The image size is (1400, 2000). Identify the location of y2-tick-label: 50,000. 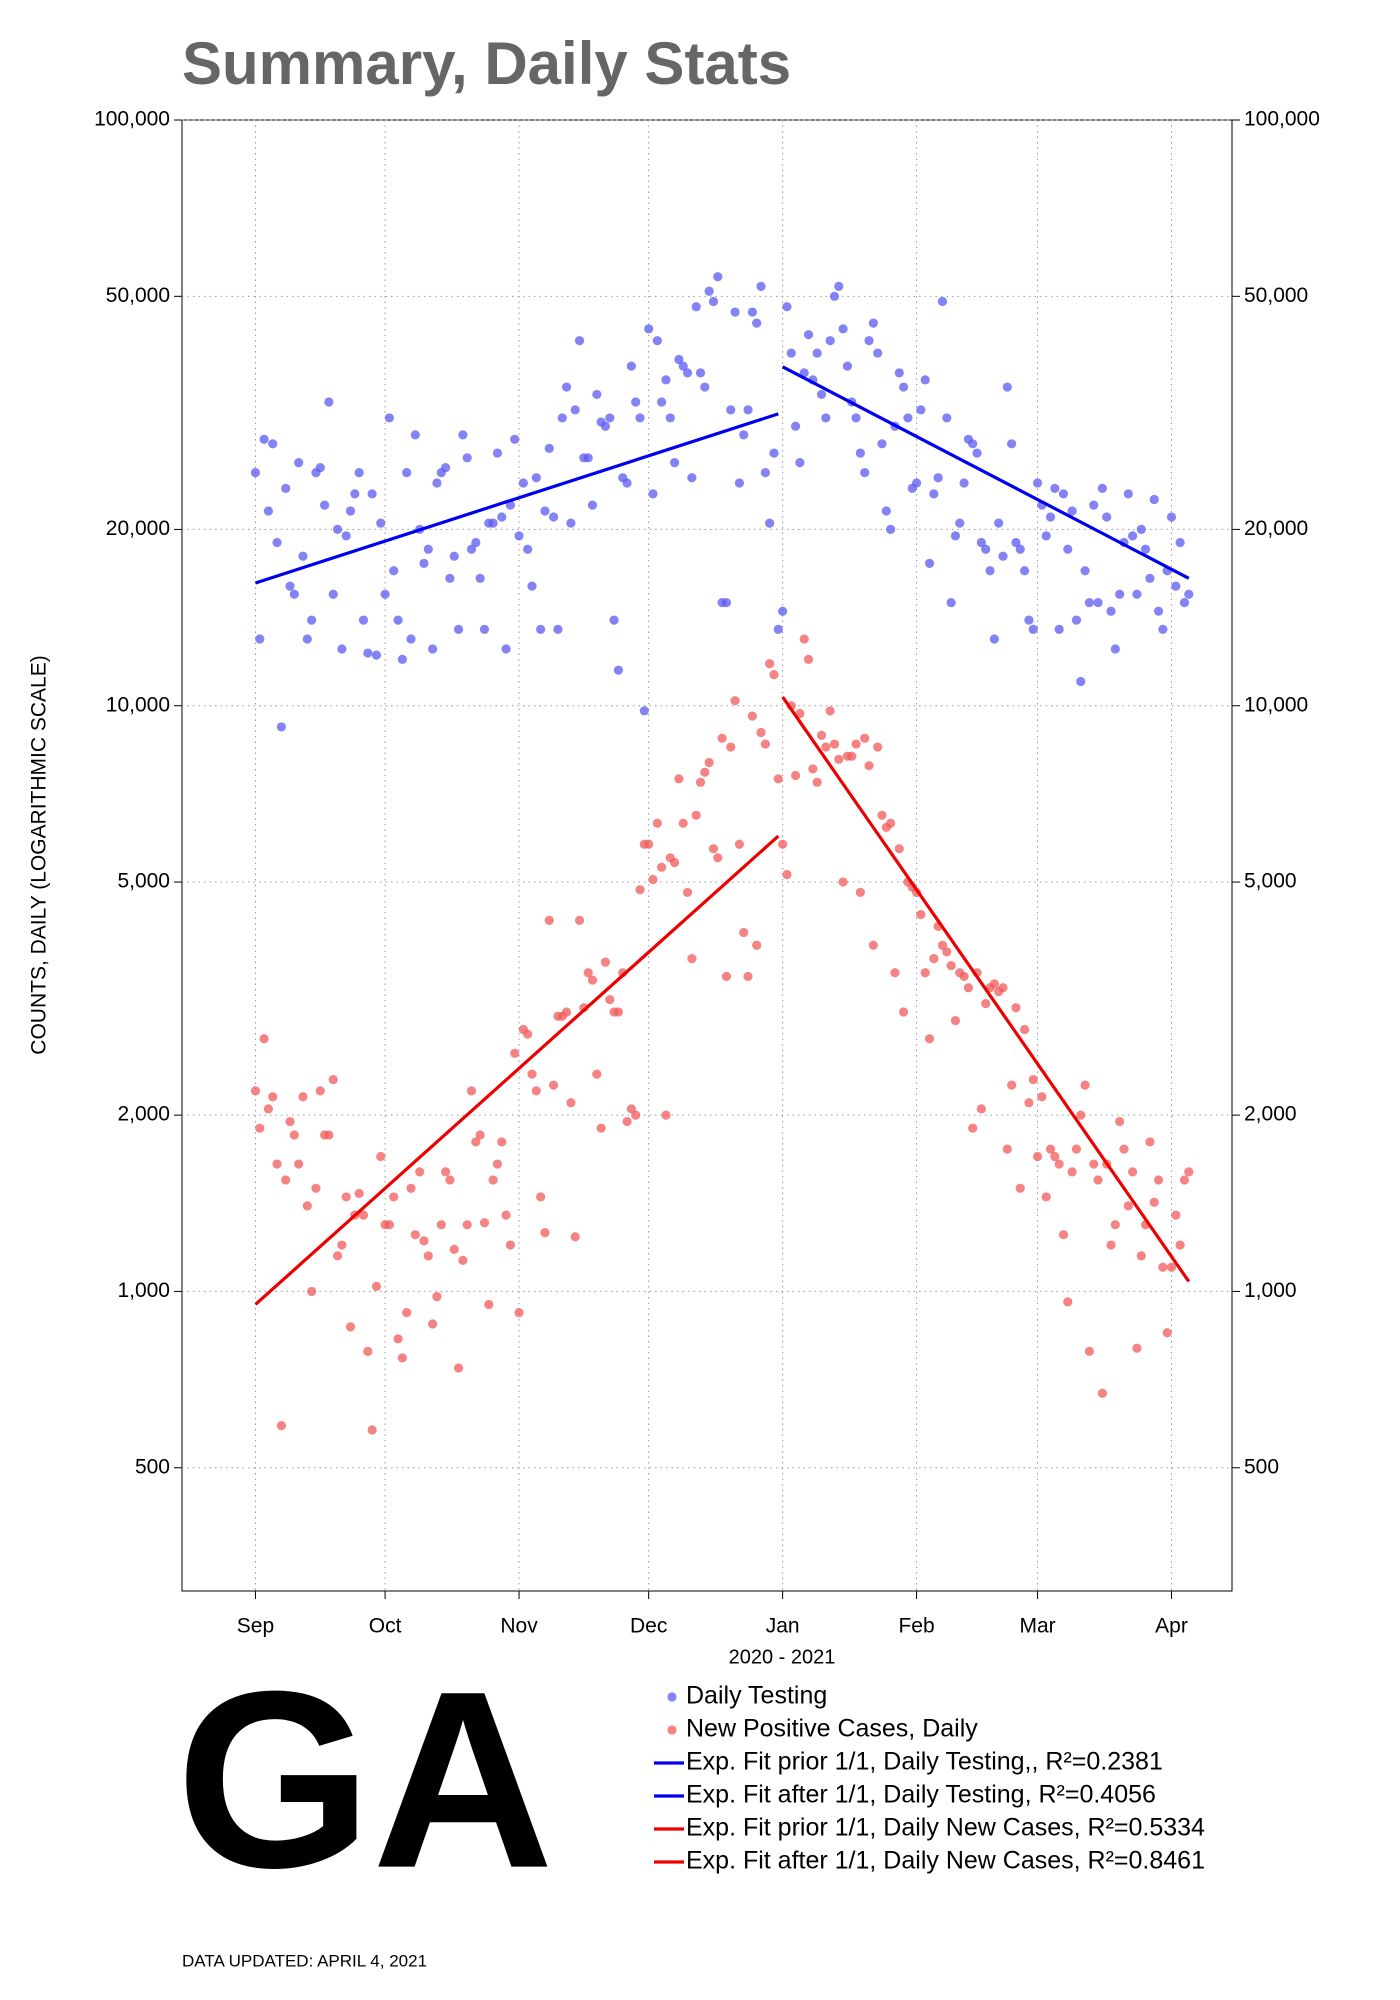
(1276, 295).